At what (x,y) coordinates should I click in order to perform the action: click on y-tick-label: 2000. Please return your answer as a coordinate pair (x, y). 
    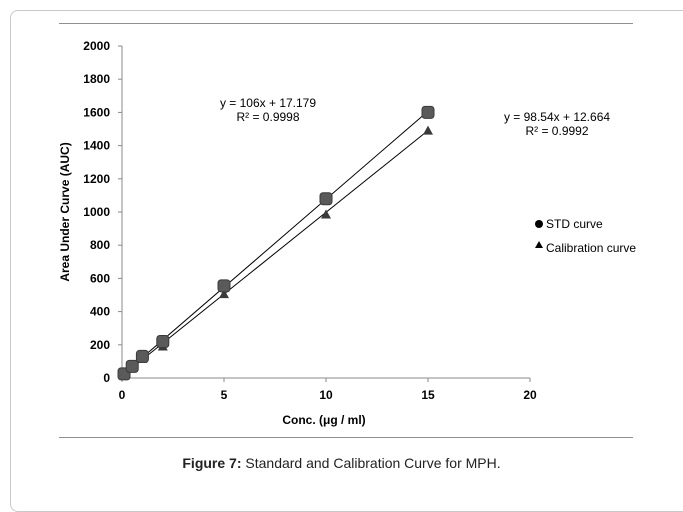
    Looking at the image, I should click on (96, 46).